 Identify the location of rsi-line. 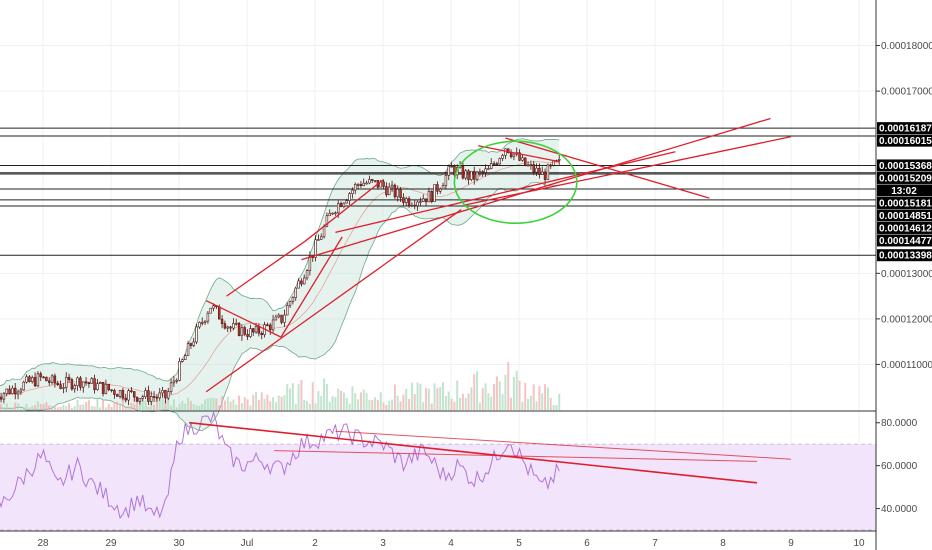
(280, 465).